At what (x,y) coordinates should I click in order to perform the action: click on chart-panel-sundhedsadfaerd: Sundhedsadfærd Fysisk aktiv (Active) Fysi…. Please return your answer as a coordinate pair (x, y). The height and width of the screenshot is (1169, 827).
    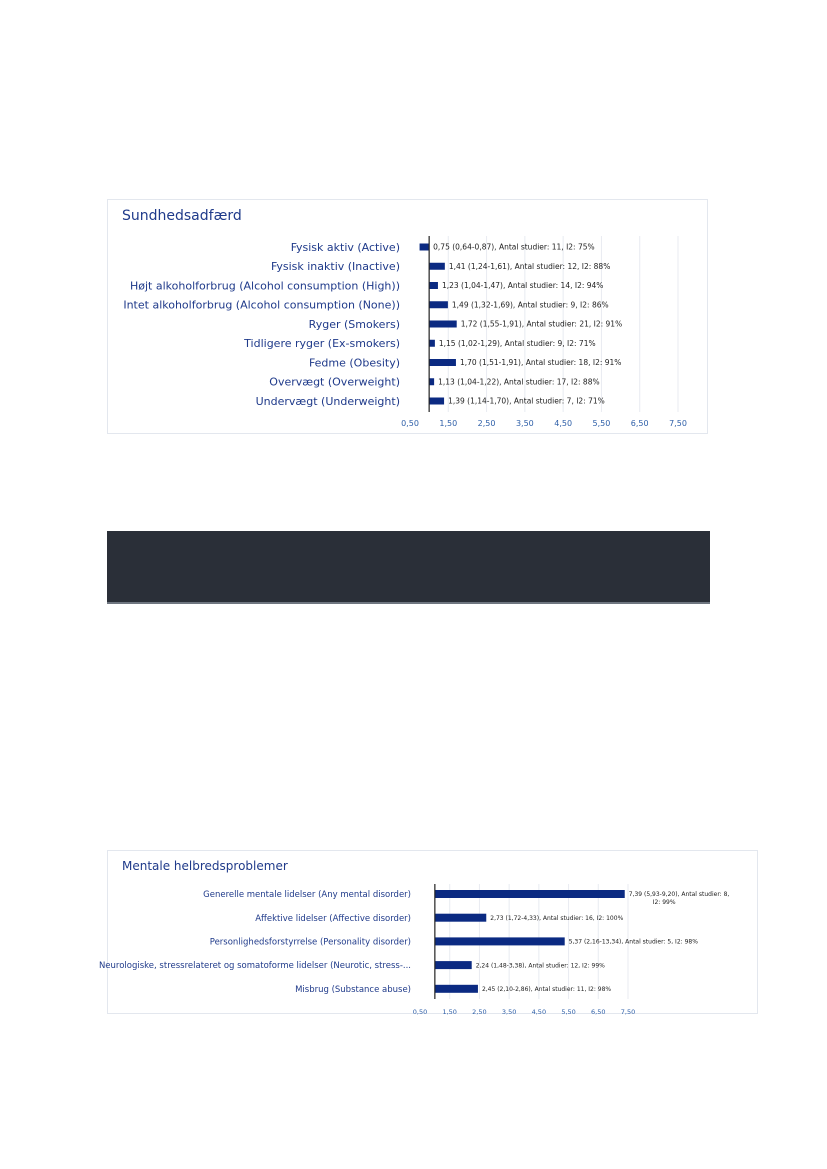
    Looking at the image, I should click on (407, 316).